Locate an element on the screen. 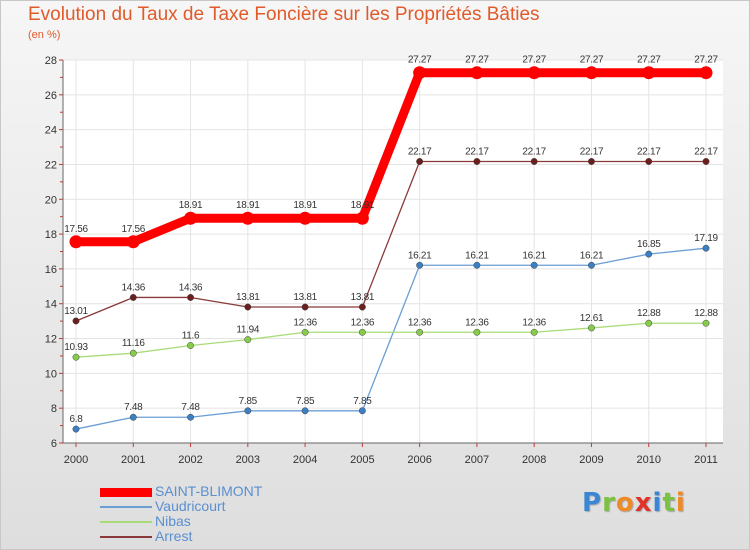 The height and width of the screenshot is (550, 750). legend-item: SAINT-BLIMONT is located at coordinates (220, 491).